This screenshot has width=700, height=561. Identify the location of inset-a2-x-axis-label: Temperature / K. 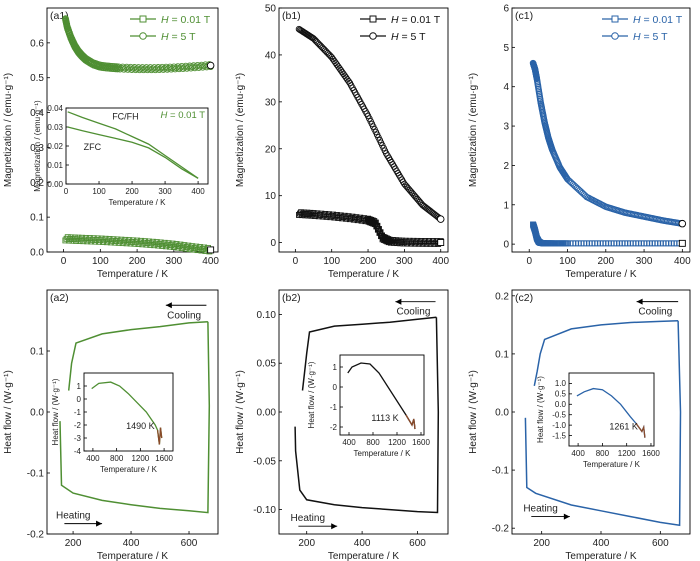
(129, 469).